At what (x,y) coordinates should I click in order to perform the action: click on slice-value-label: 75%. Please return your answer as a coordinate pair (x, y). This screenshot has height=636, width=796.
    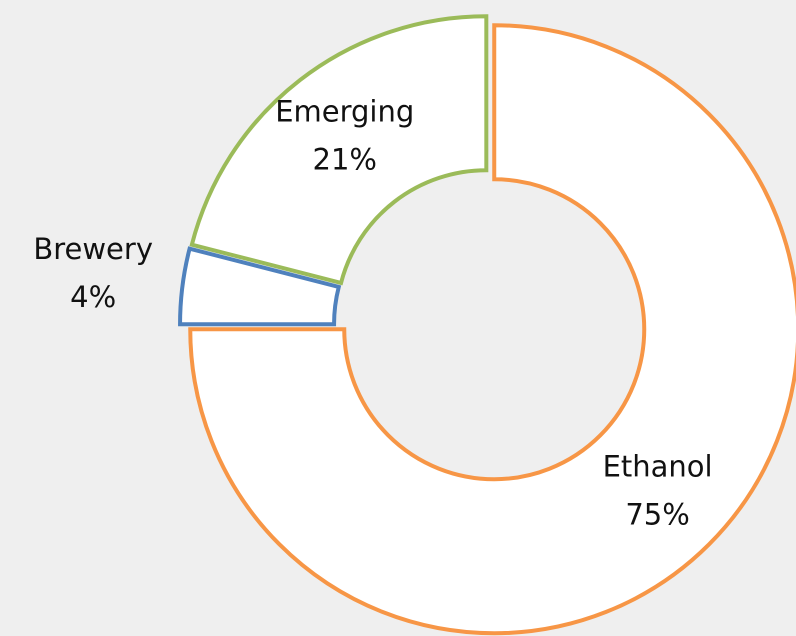
    Looking at the image, I should click on (657, 515).